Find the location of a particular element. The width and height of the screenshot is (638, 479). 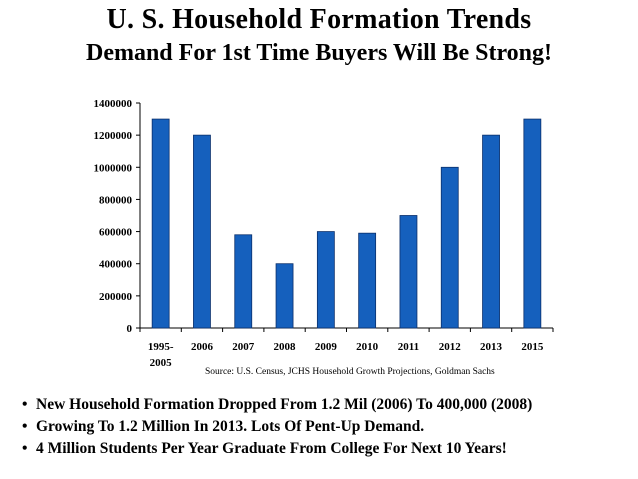

x-tick-label-line: 2006 is located at coordinates (202, 347).